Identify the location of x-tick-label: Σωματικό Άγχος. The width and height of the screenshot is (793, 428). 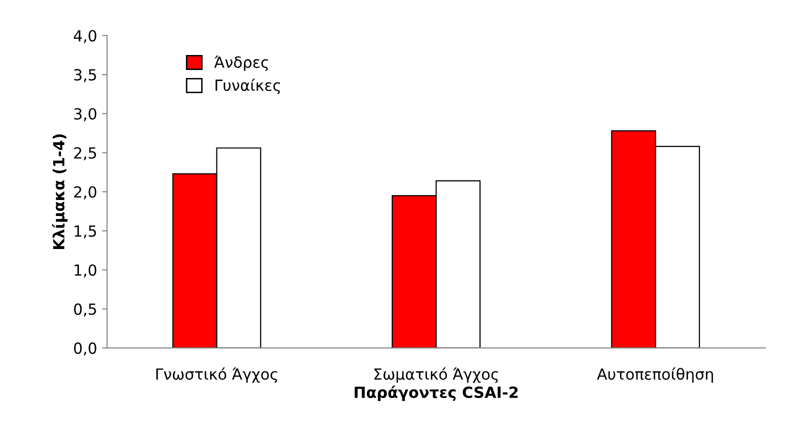
(436, 375).